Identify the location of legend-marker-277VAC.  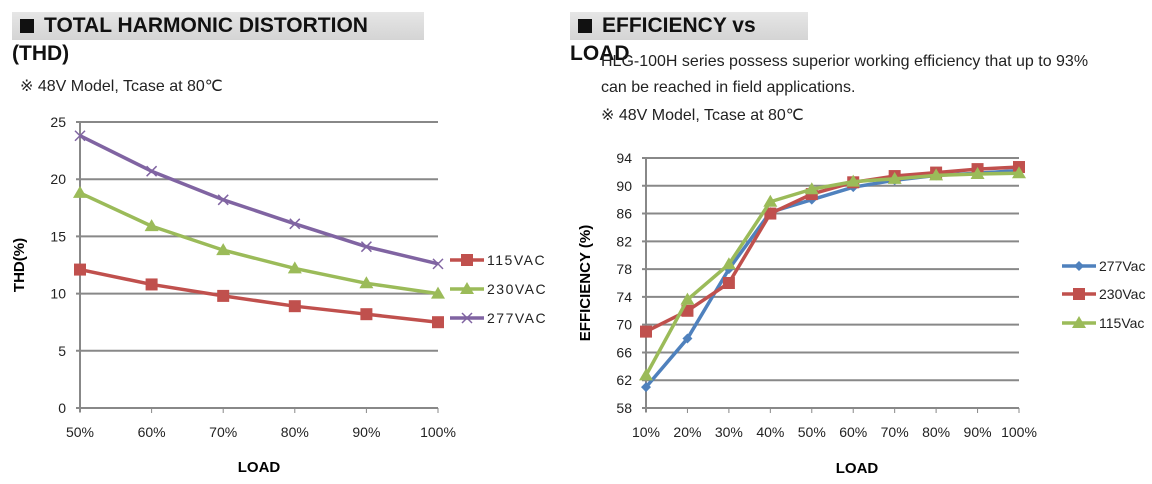
(467, 318).